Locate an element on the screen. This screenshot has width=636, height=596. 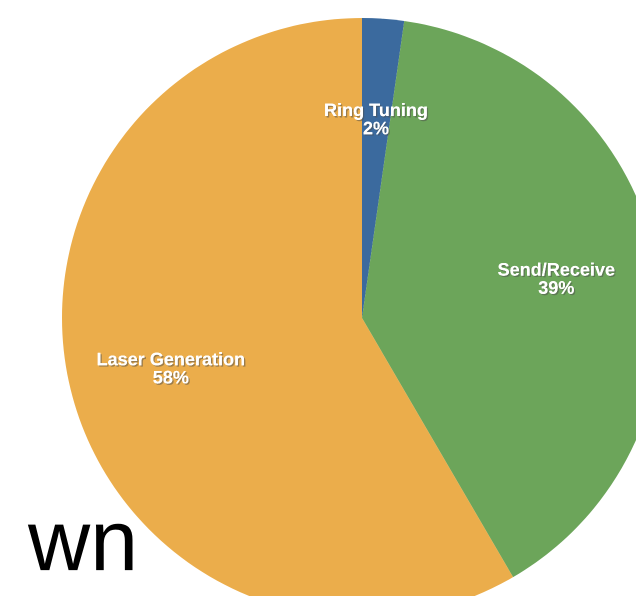
data-label: 58% is located at coordinates (171, 377).